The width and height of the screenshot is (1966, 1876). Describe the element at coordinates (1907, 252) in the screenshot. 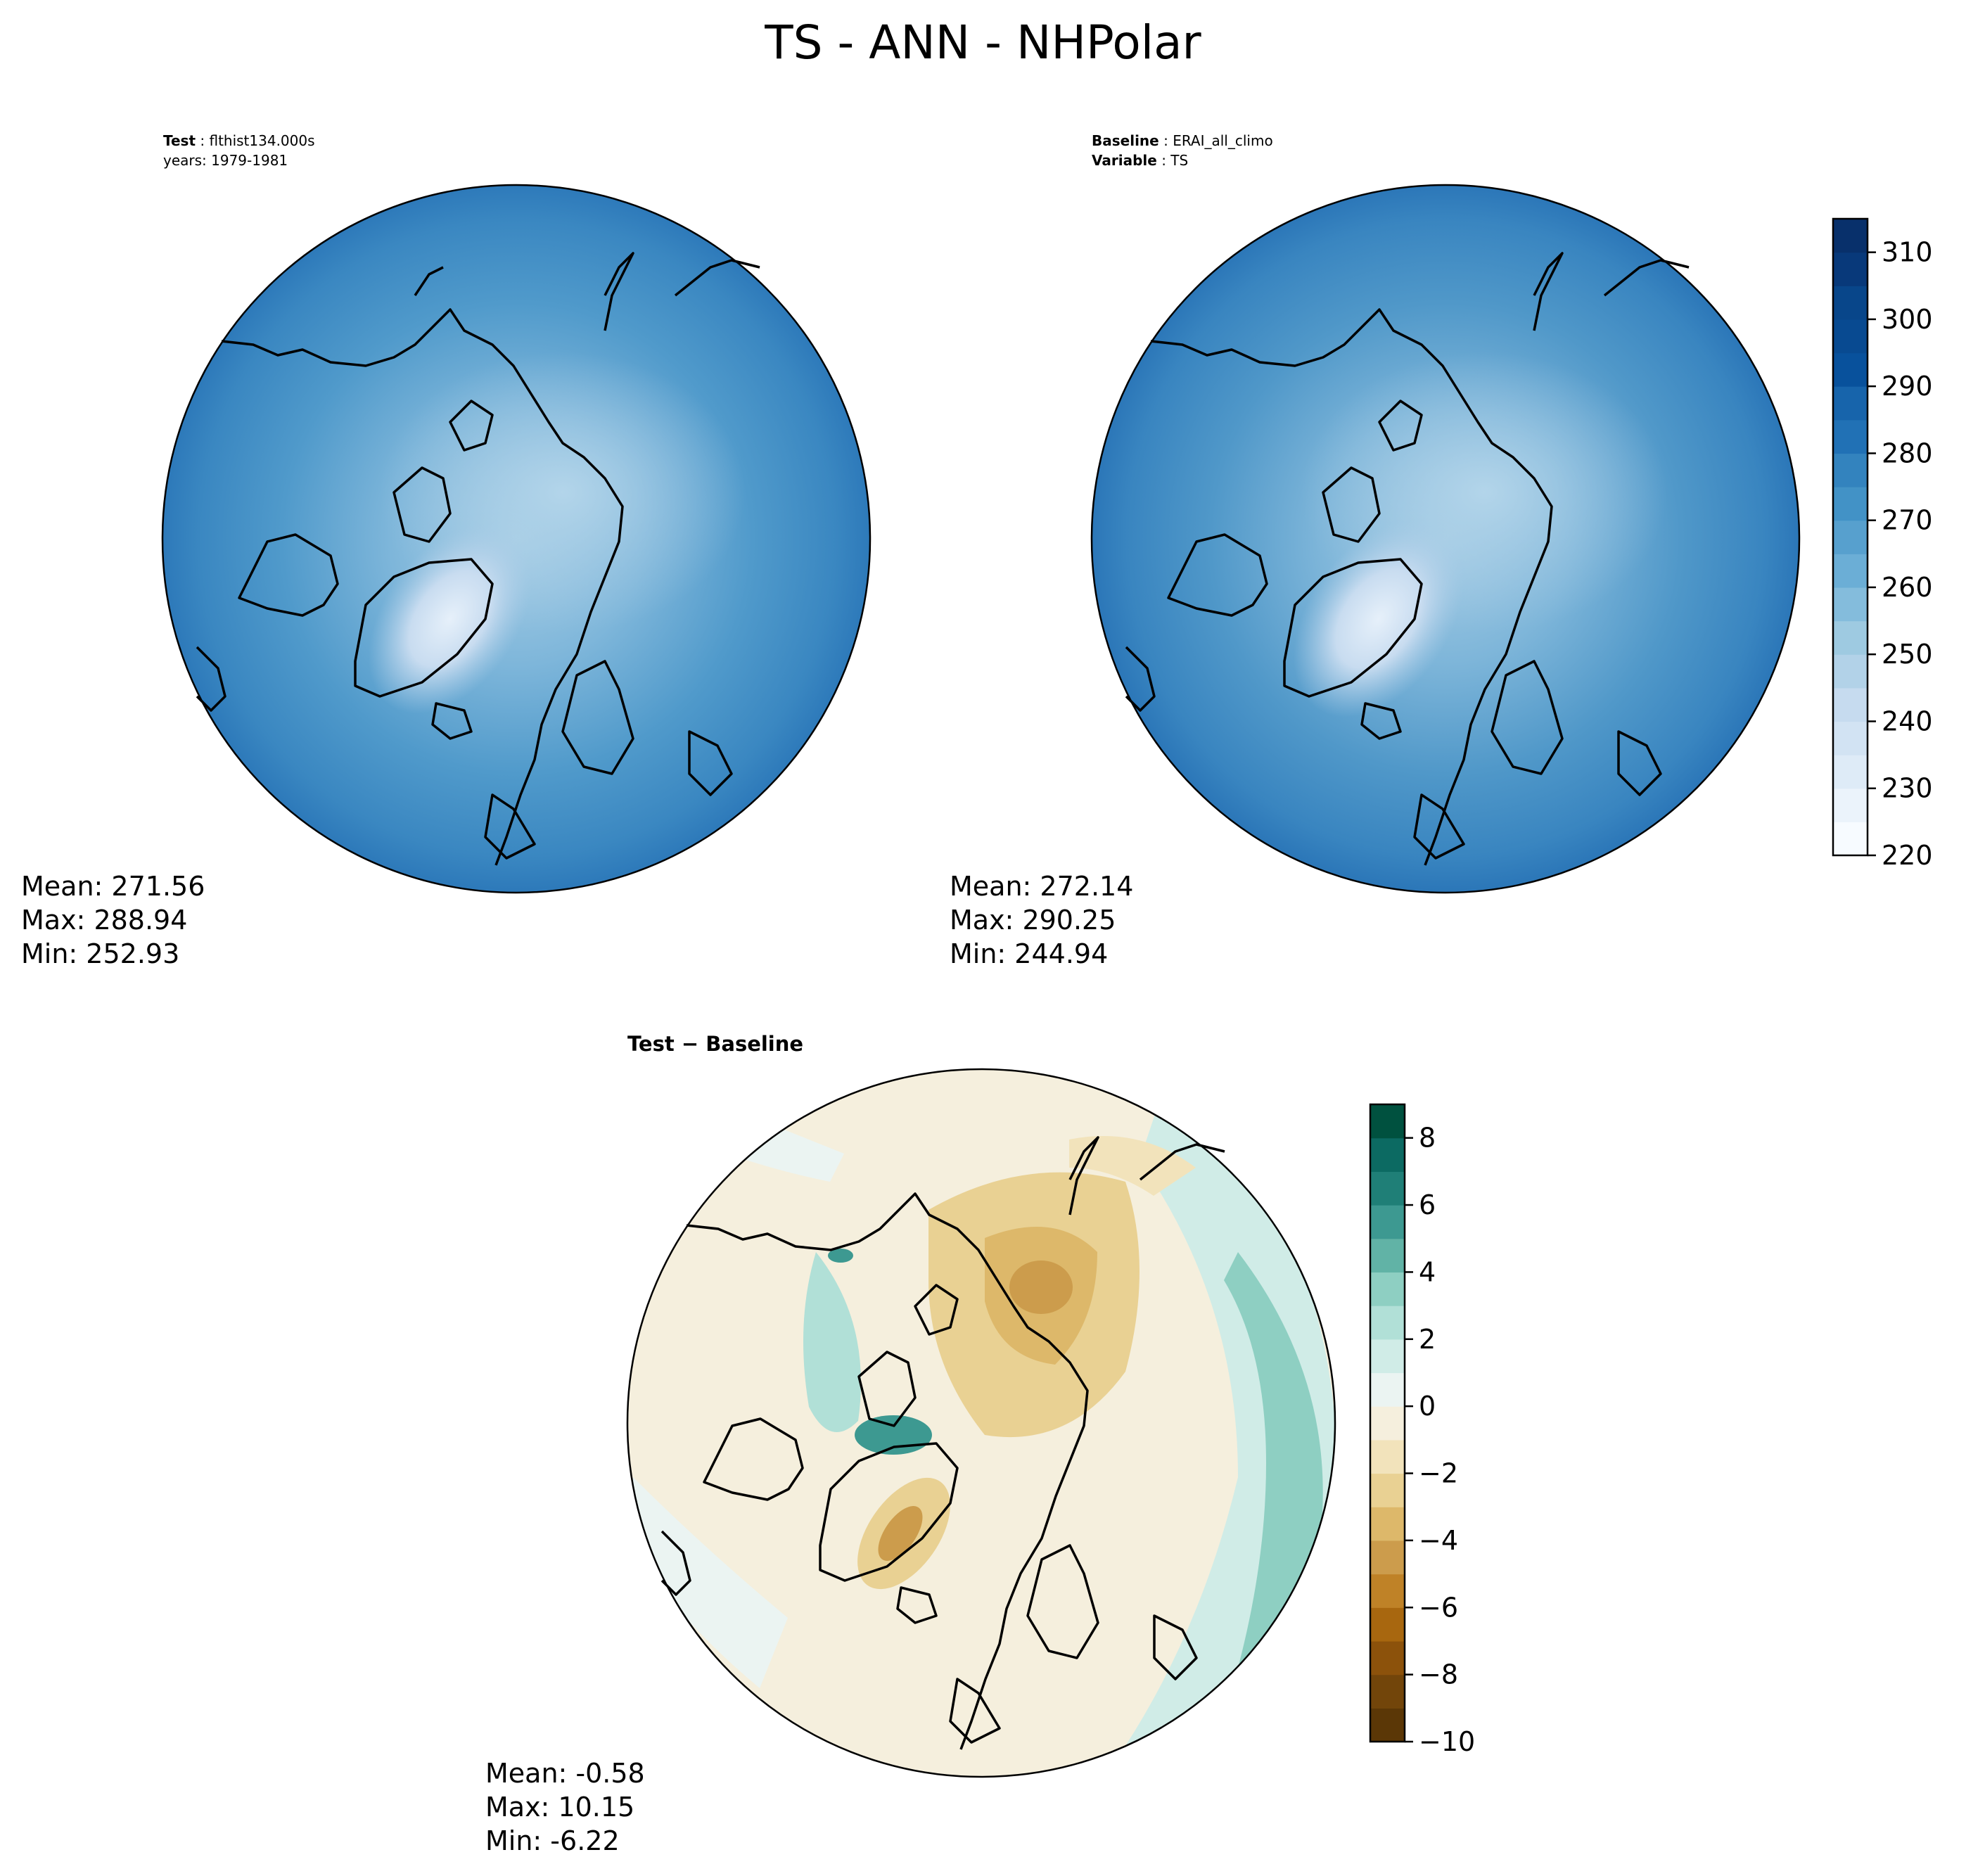

I see `colorbar-main-tick-label: 310` at that location.